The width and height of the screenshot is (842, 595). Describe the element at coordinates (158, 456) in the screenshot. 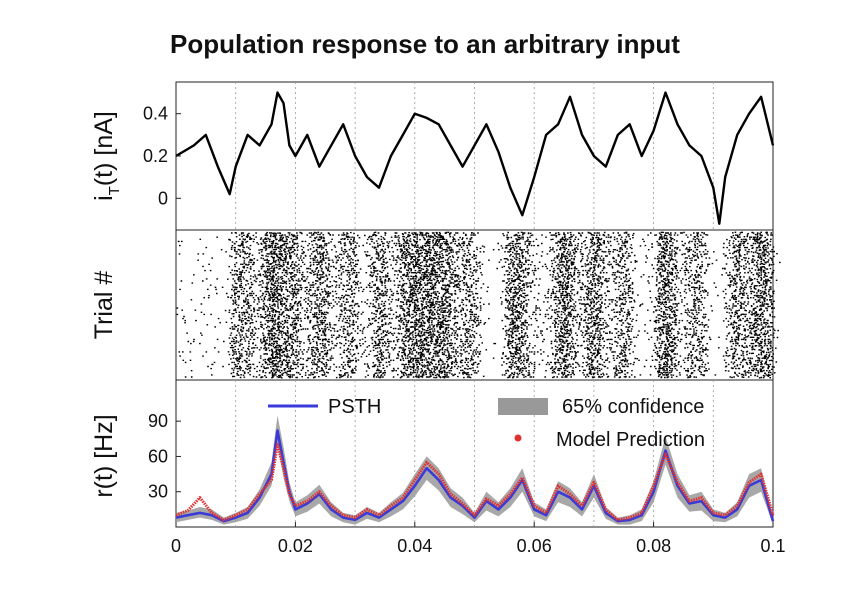

I see `rate-ytick-label: 60` at that location.